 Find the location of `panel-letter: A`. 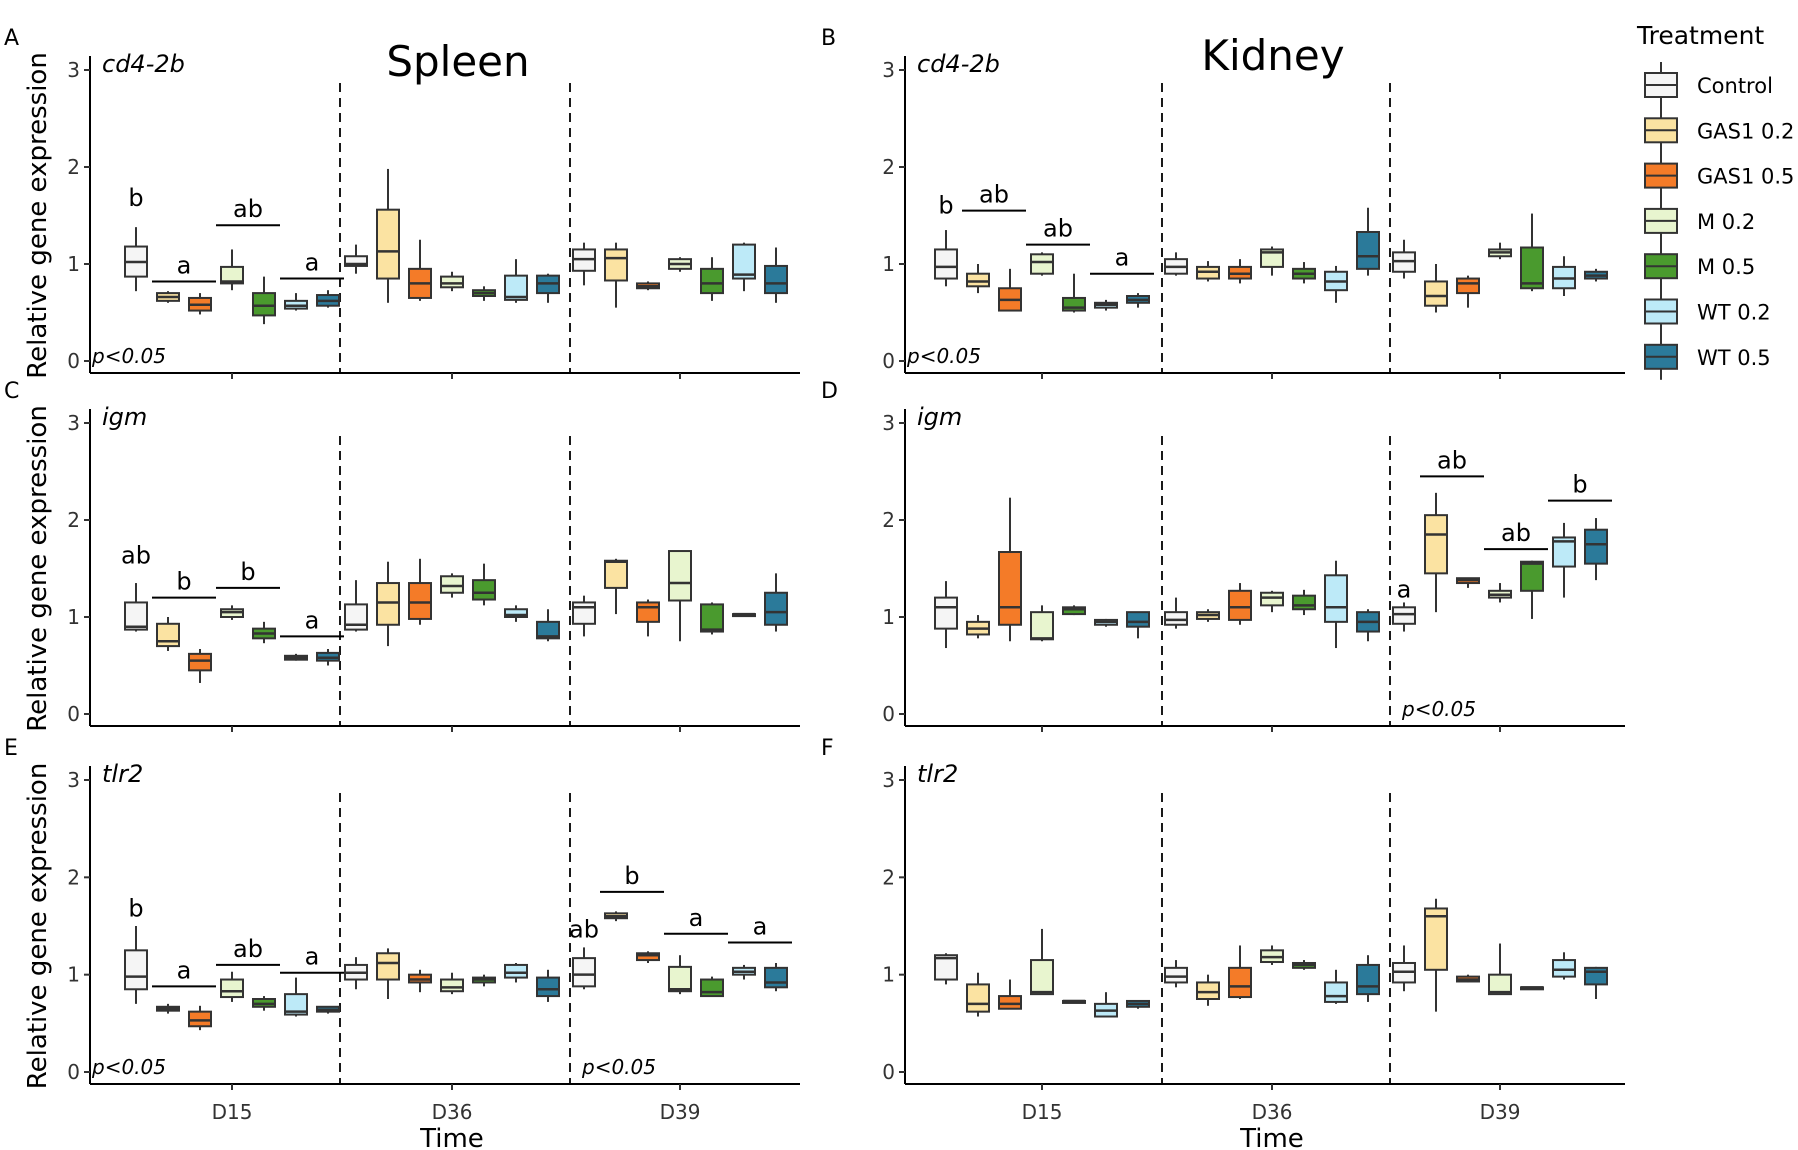

panel-letter: A is located at coordinates (11, 38).